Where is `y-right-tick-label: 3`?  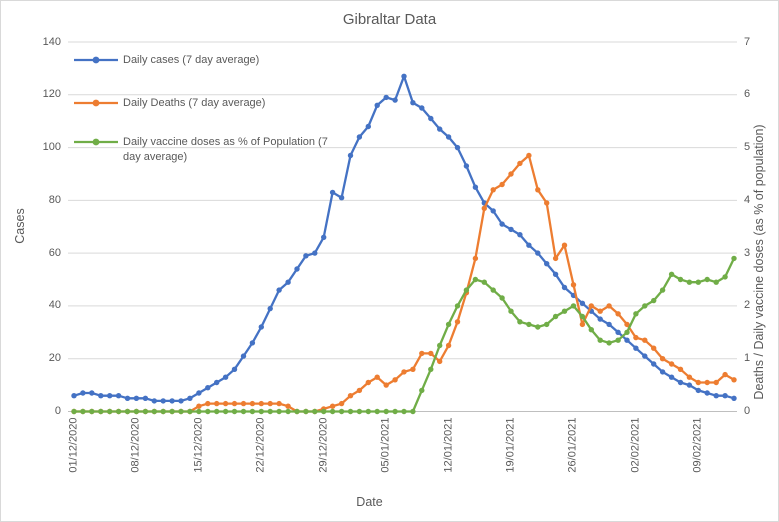
y-right-tick-label: 3 is located at coordinates (747, 252).